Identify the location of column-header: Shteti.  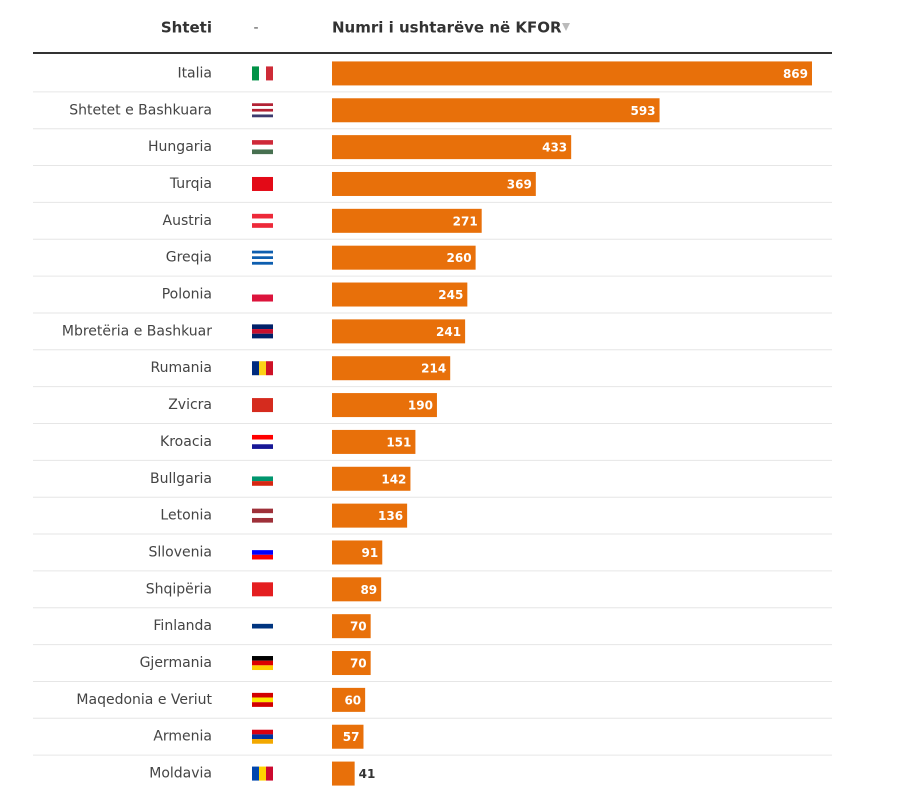
(186, 28).